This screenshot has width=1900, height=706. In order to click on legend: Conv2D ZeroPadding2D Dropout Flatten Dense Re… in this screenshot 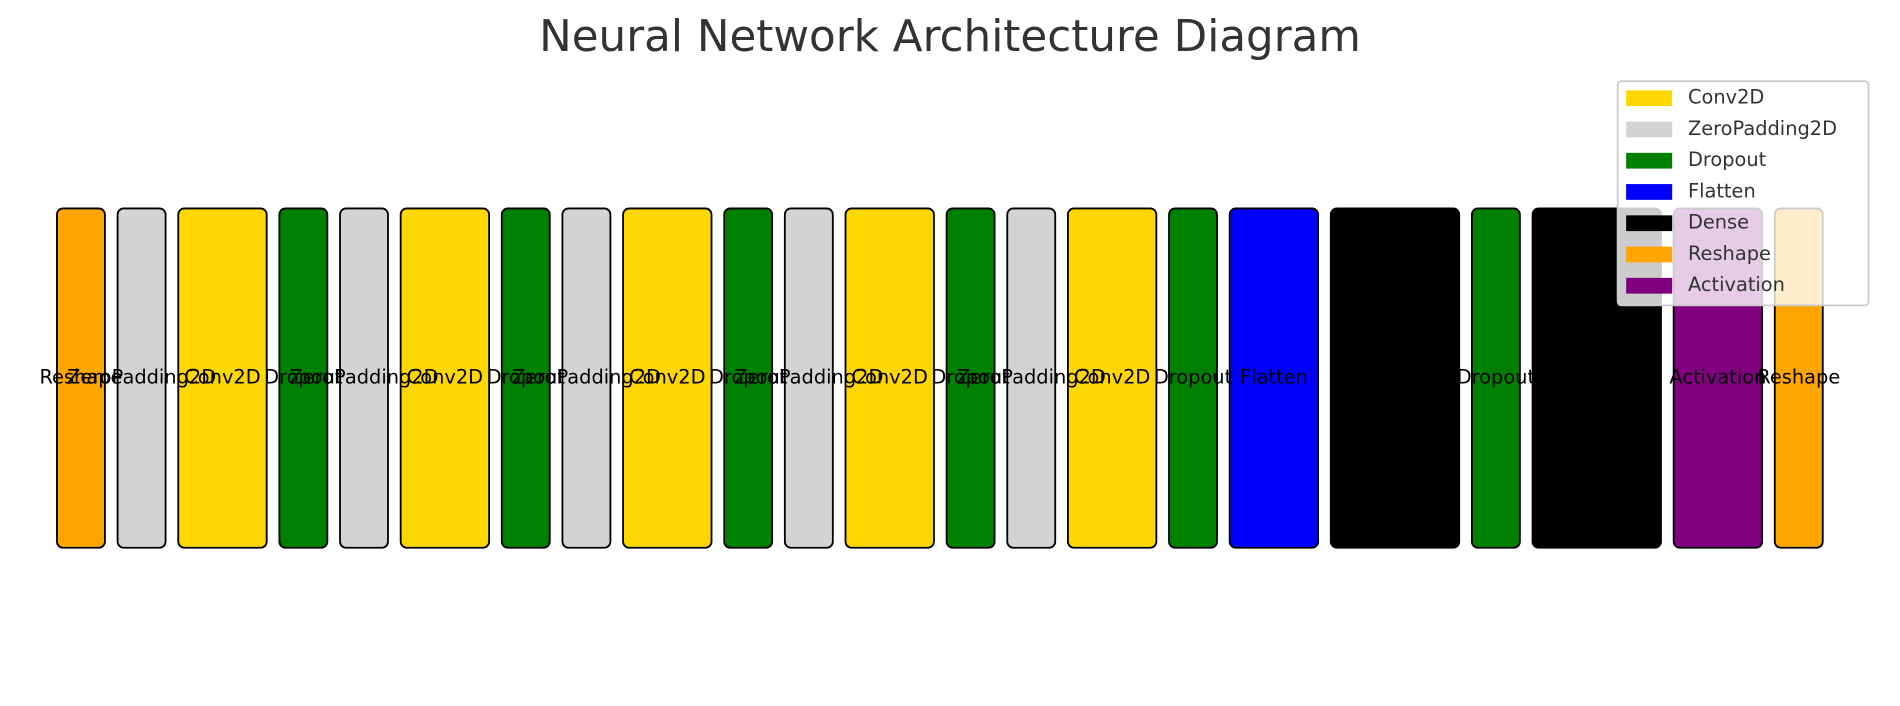, I will do `click(1743, 193)`.